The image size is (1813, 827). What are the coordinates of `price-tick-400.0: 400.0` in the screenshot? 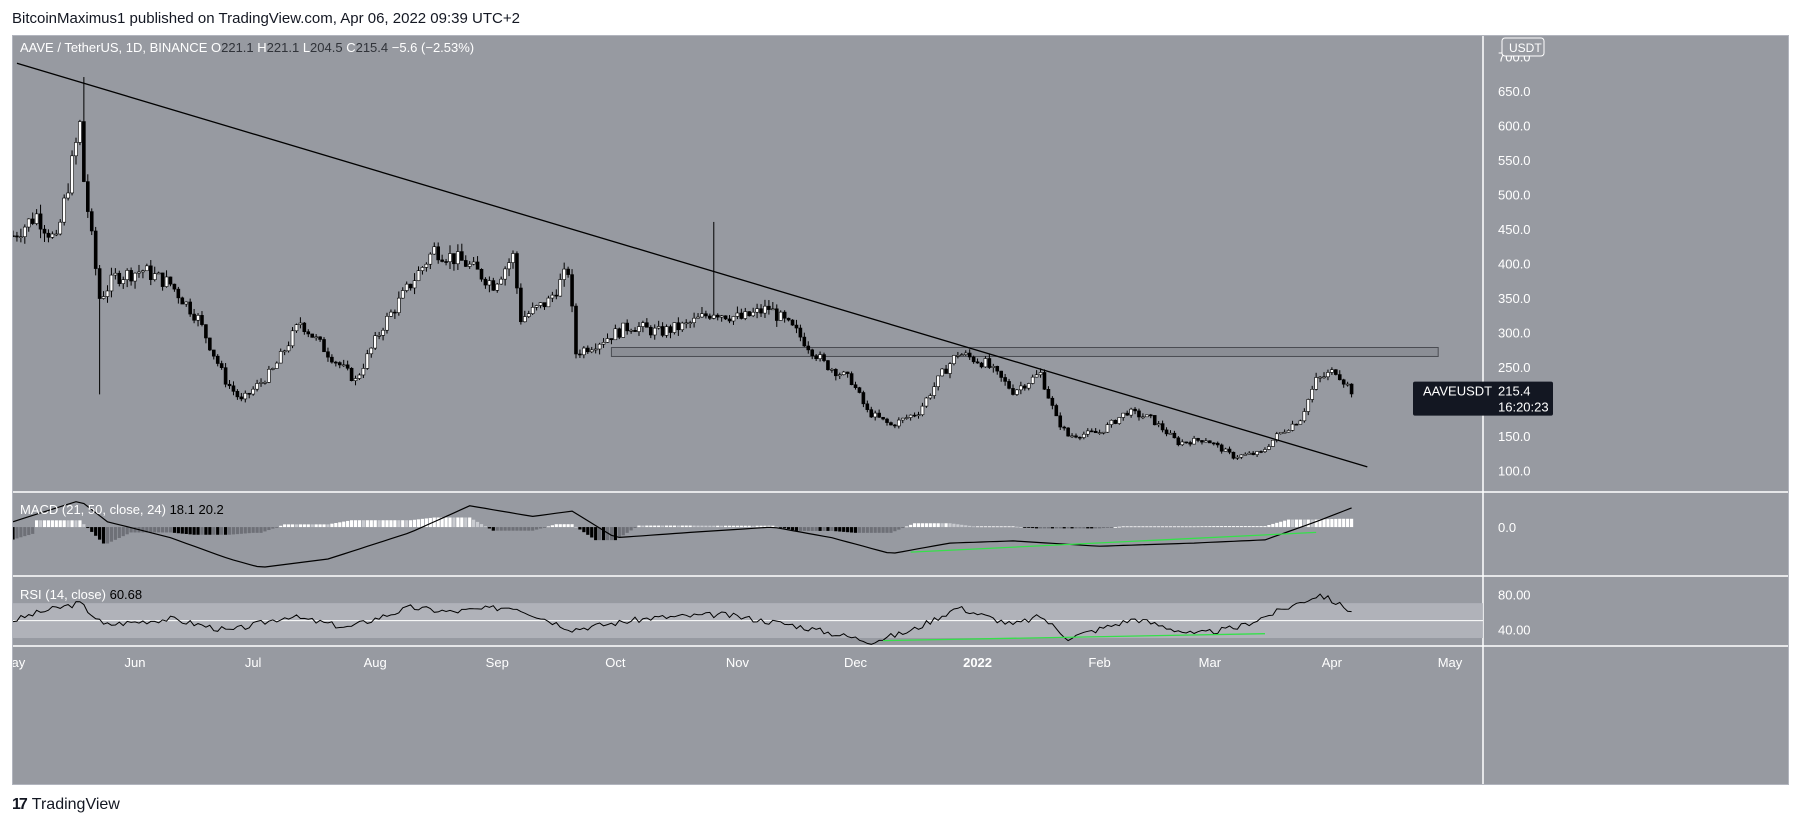 It's located at (1514, 263).